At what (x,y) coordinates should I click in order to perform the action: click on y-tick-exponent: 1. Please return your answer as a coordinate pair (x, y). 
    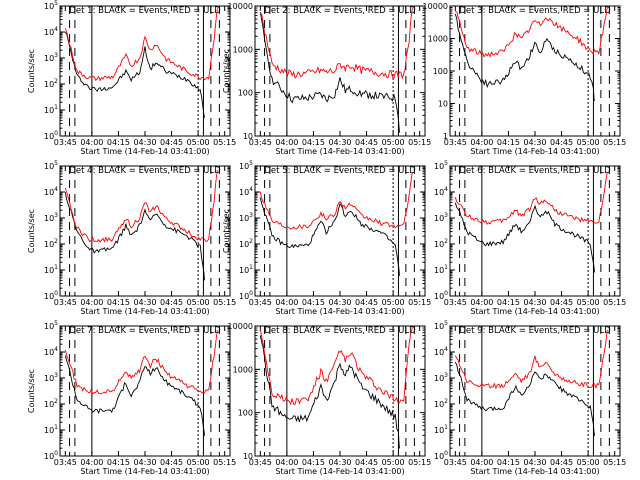
    Looking at the image, I should click on (446, 267).